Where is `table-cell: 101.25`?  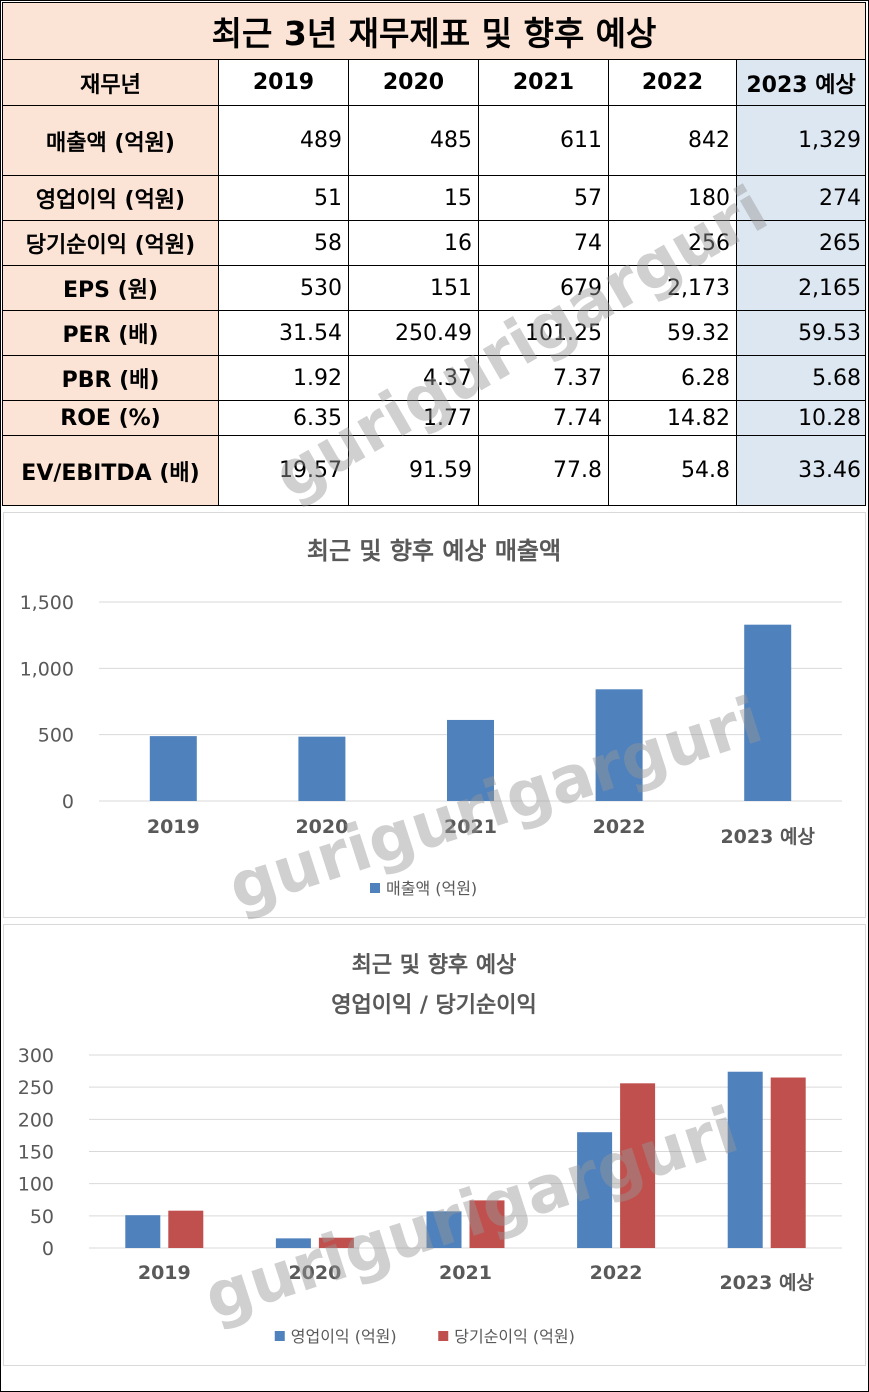
table-cell: 101.25 is located at coordinates (543, 333).